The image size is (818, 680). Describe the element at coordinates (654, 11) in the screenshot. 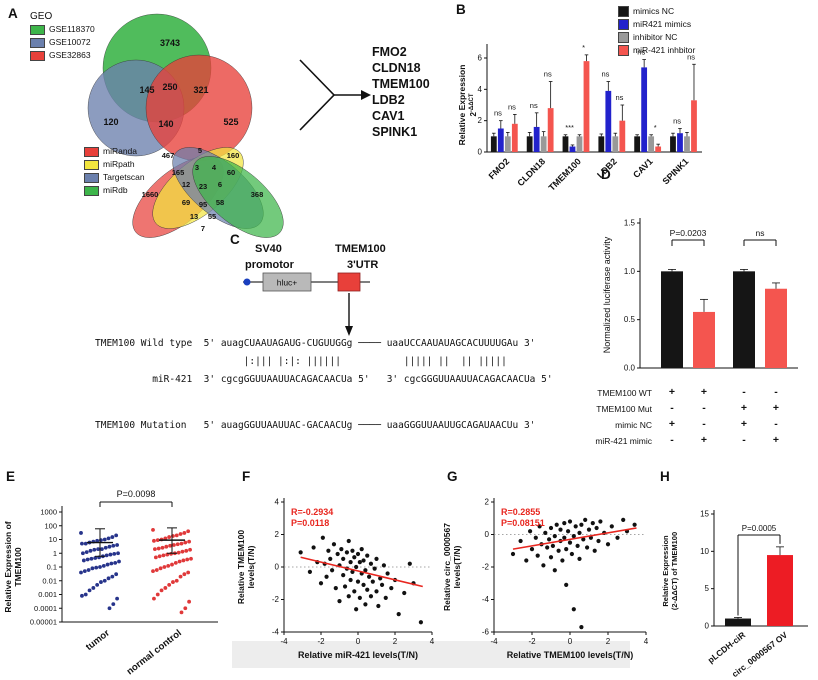

I see `legend-label: mimics NC` at that location.